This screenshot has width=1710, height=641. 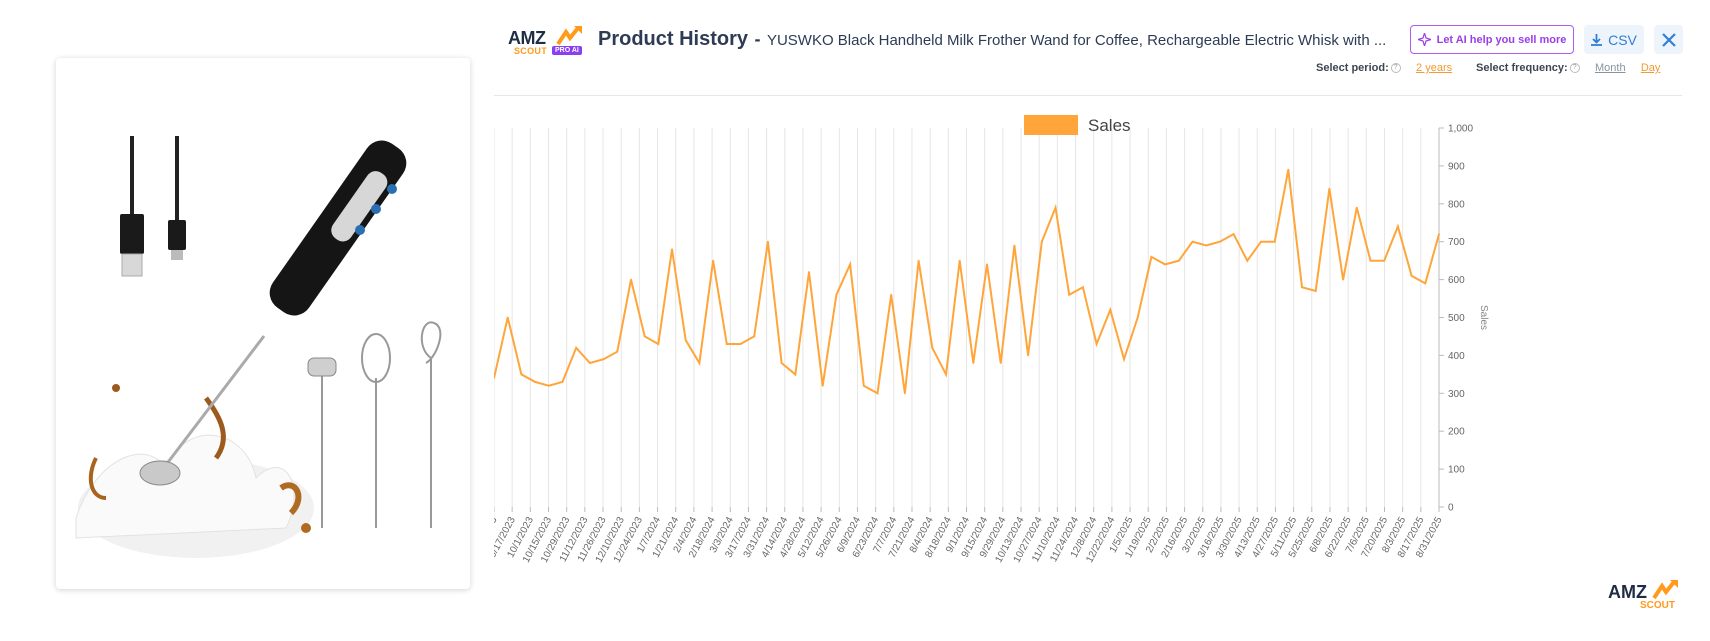 I want to click on ai-sell-more-button: Let AI help you sell more, so click(x=1492, y=39).